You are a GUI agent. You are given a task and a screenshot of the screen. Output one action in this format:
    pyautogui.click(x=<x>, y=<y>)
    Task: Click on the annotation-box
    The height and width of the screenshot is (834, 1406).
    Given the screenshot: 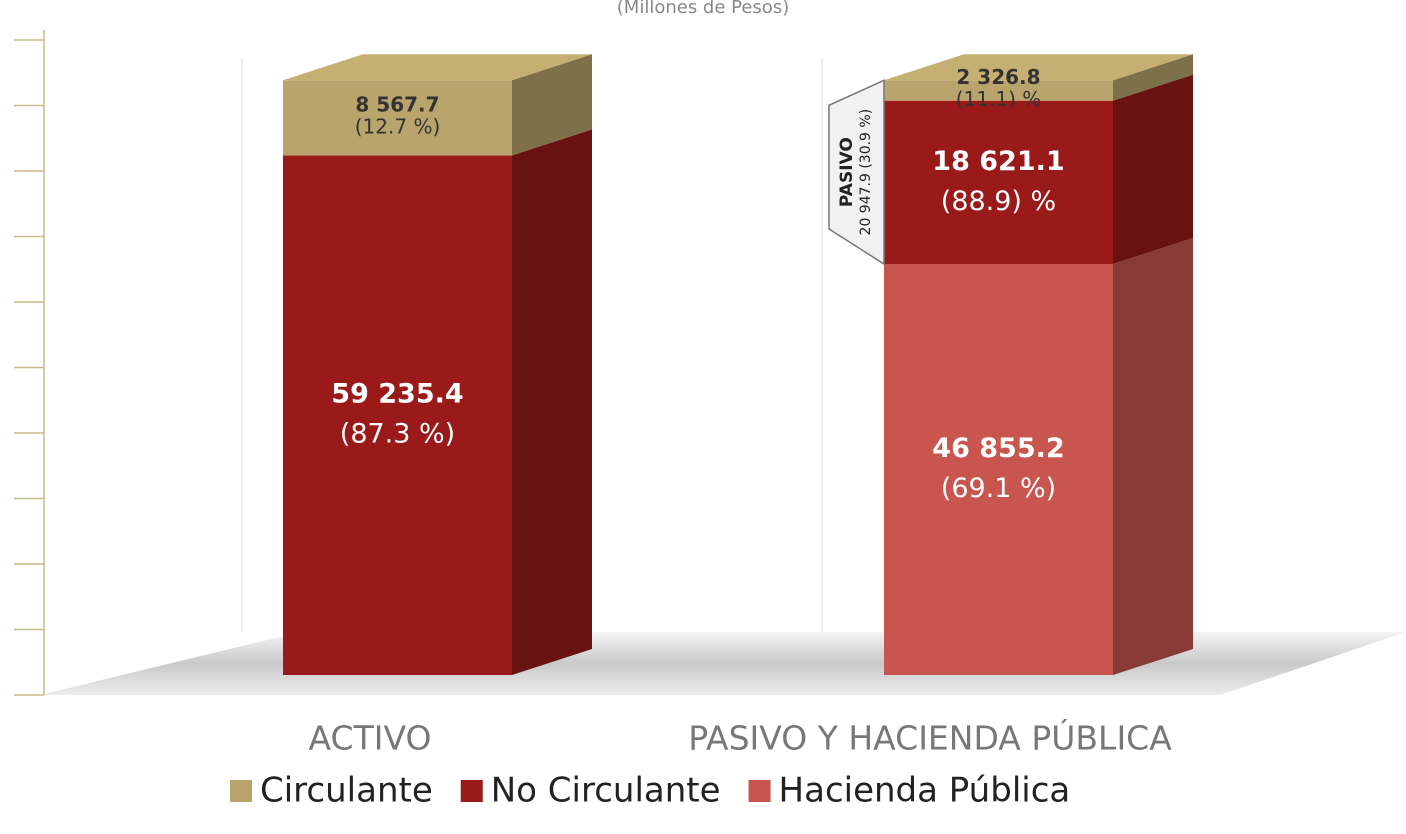 What is the action you would take?
    pyautogui.click(x=856, y=172)
    